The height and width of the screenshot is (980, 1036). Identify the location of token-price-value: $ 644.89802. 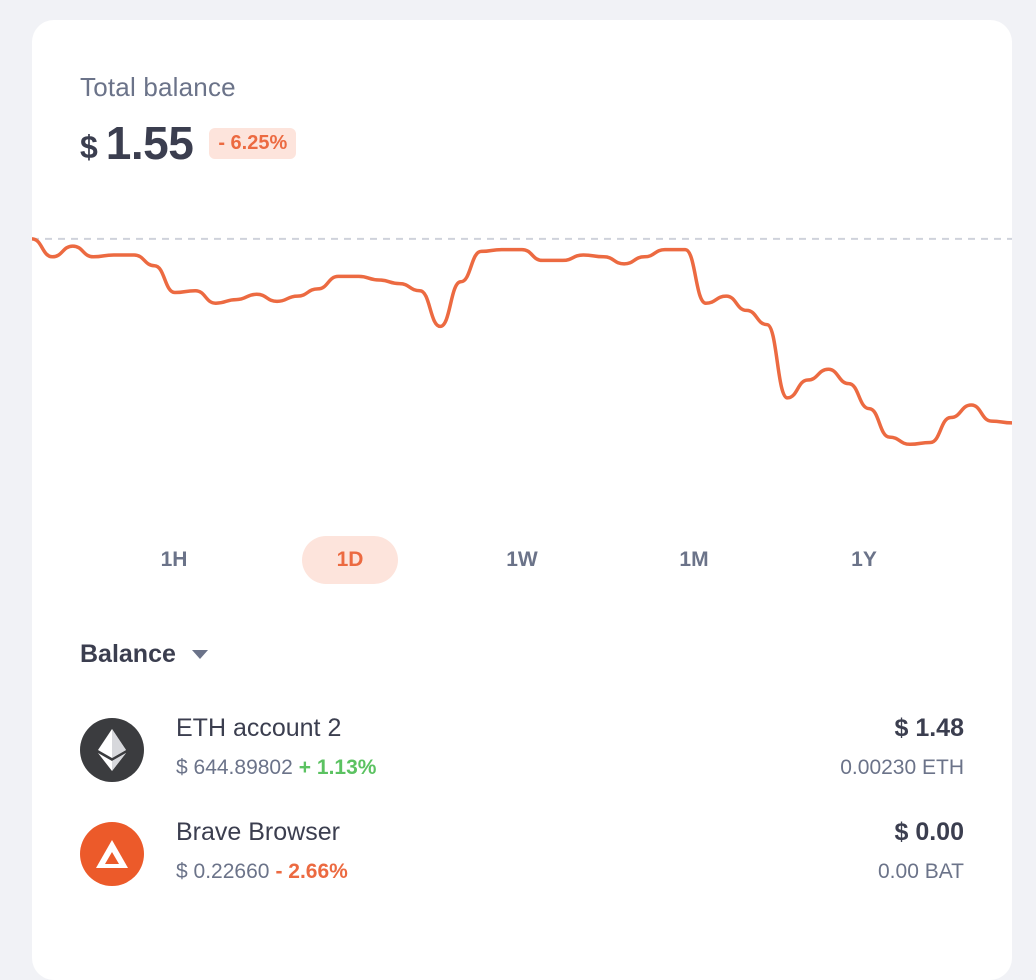
(234, 767).